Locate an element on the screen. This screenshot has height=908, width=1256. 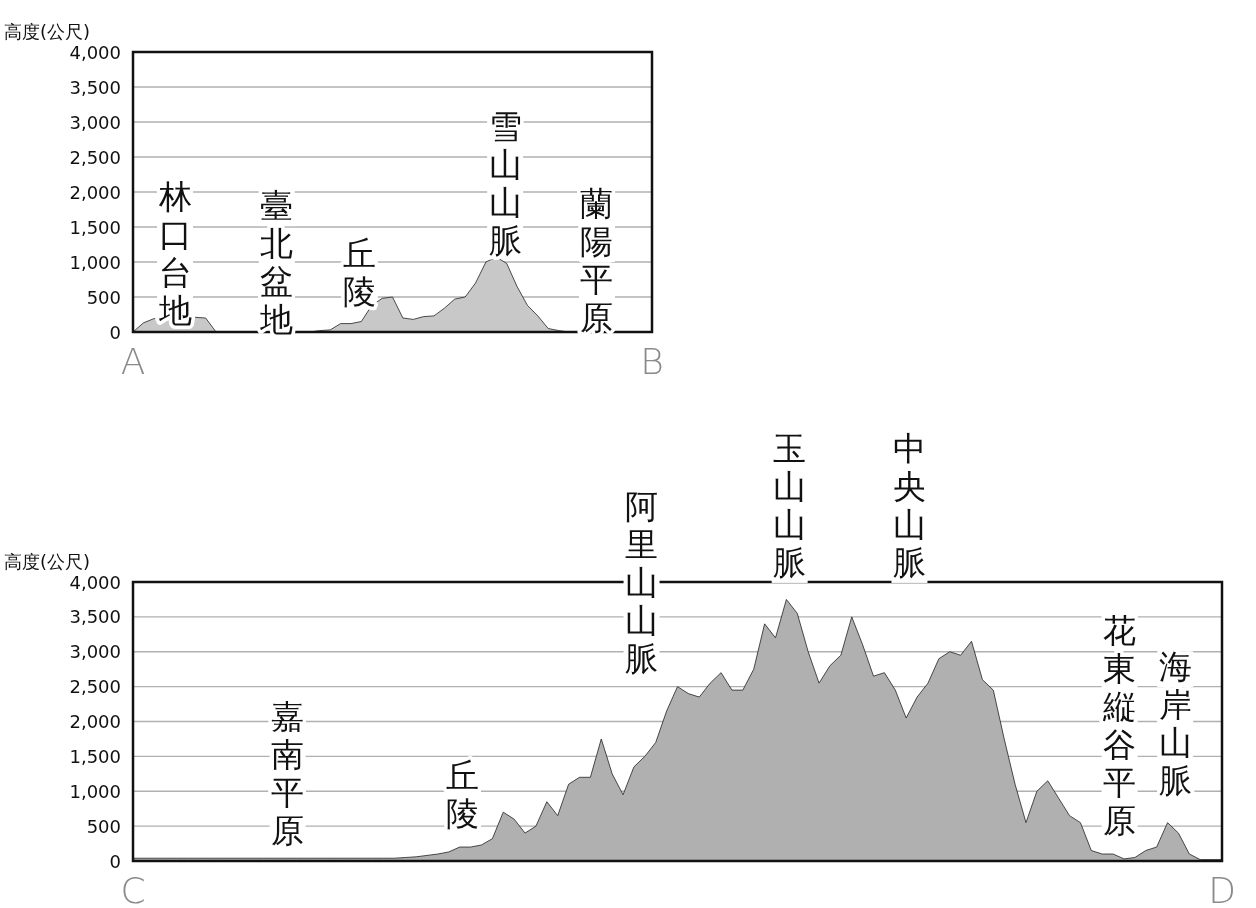
annotation: 嘉南平原 is located at coordinates (288, 773).